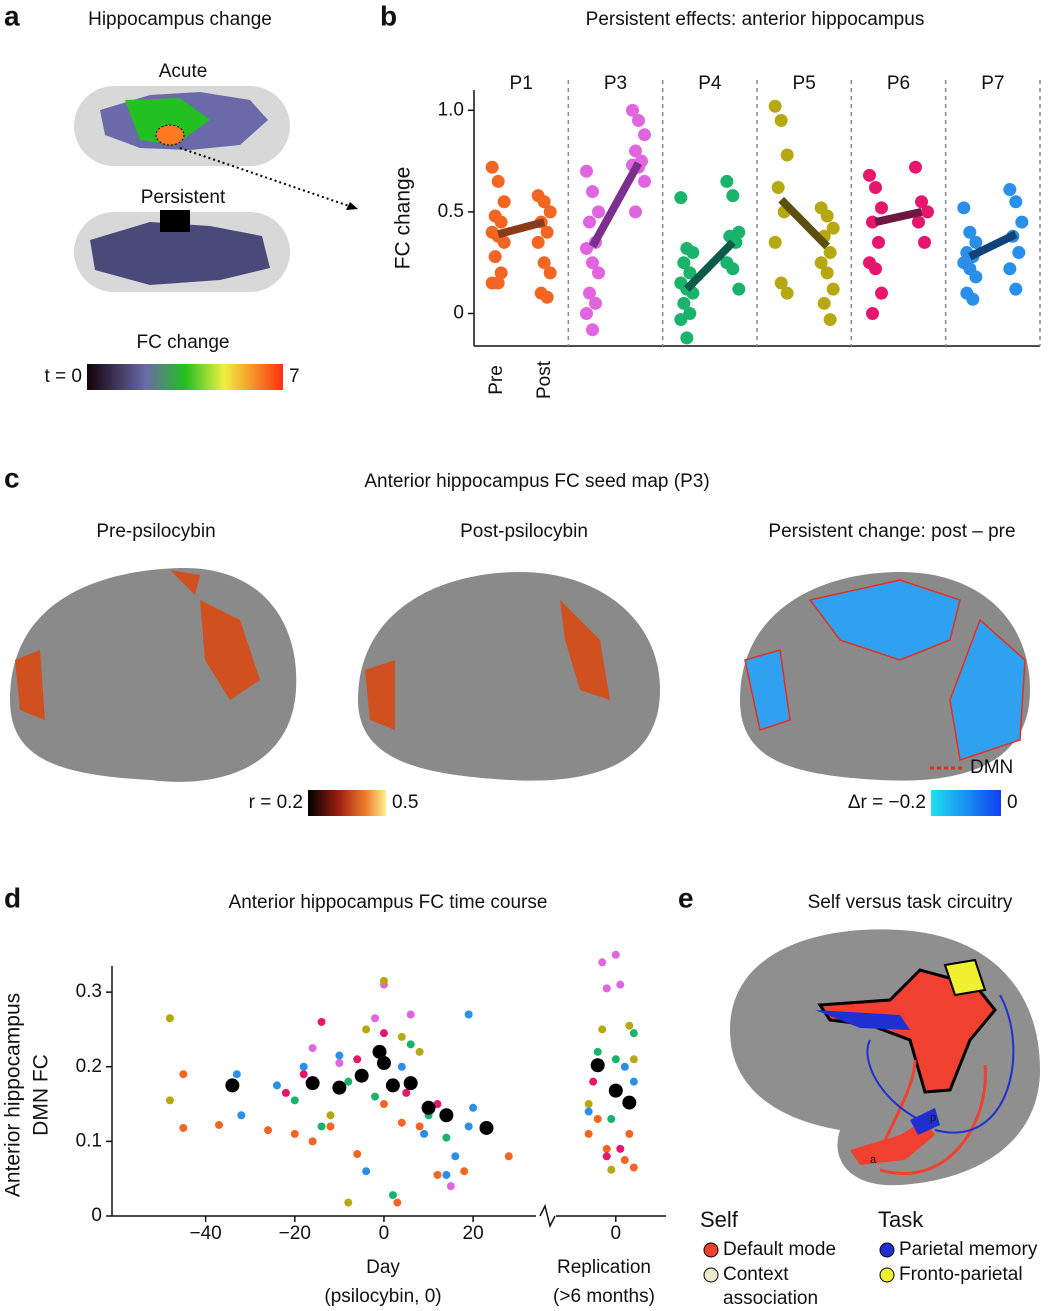  What do you see at coordinates (170, 135) in the screenshot?
I see `roi` at bounding box center [170, 135].